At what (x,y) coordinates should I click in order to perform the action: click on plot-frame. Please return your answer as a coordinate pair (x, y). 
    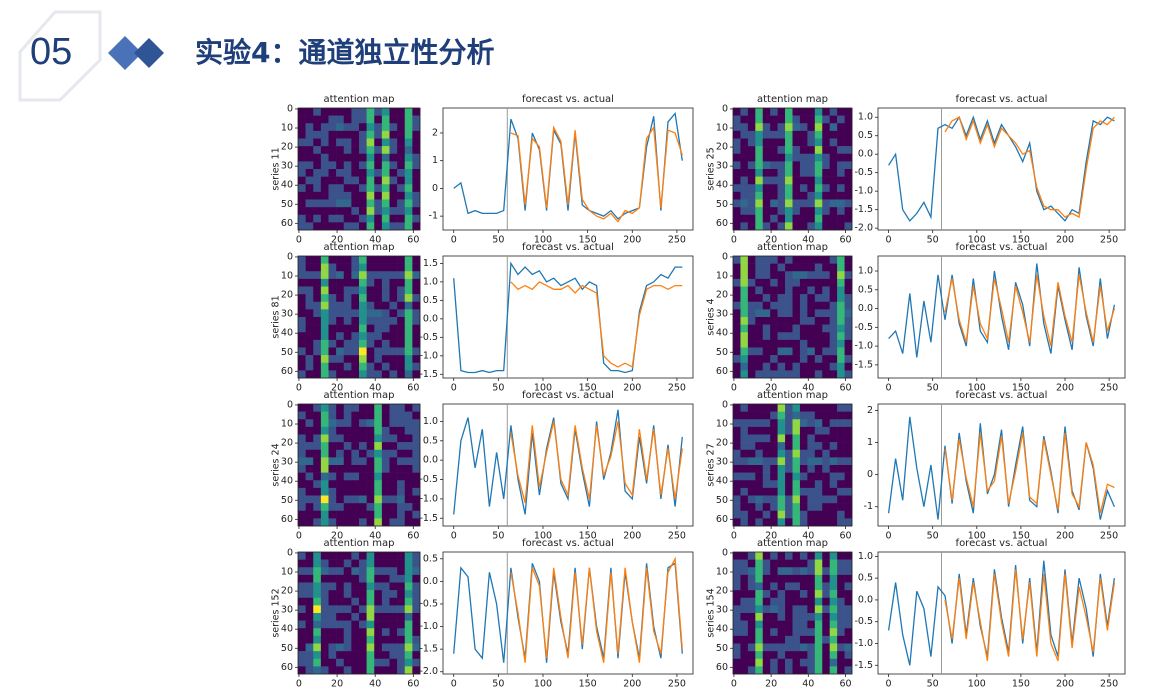
    Looking at the image, I should click on (1001, 465).